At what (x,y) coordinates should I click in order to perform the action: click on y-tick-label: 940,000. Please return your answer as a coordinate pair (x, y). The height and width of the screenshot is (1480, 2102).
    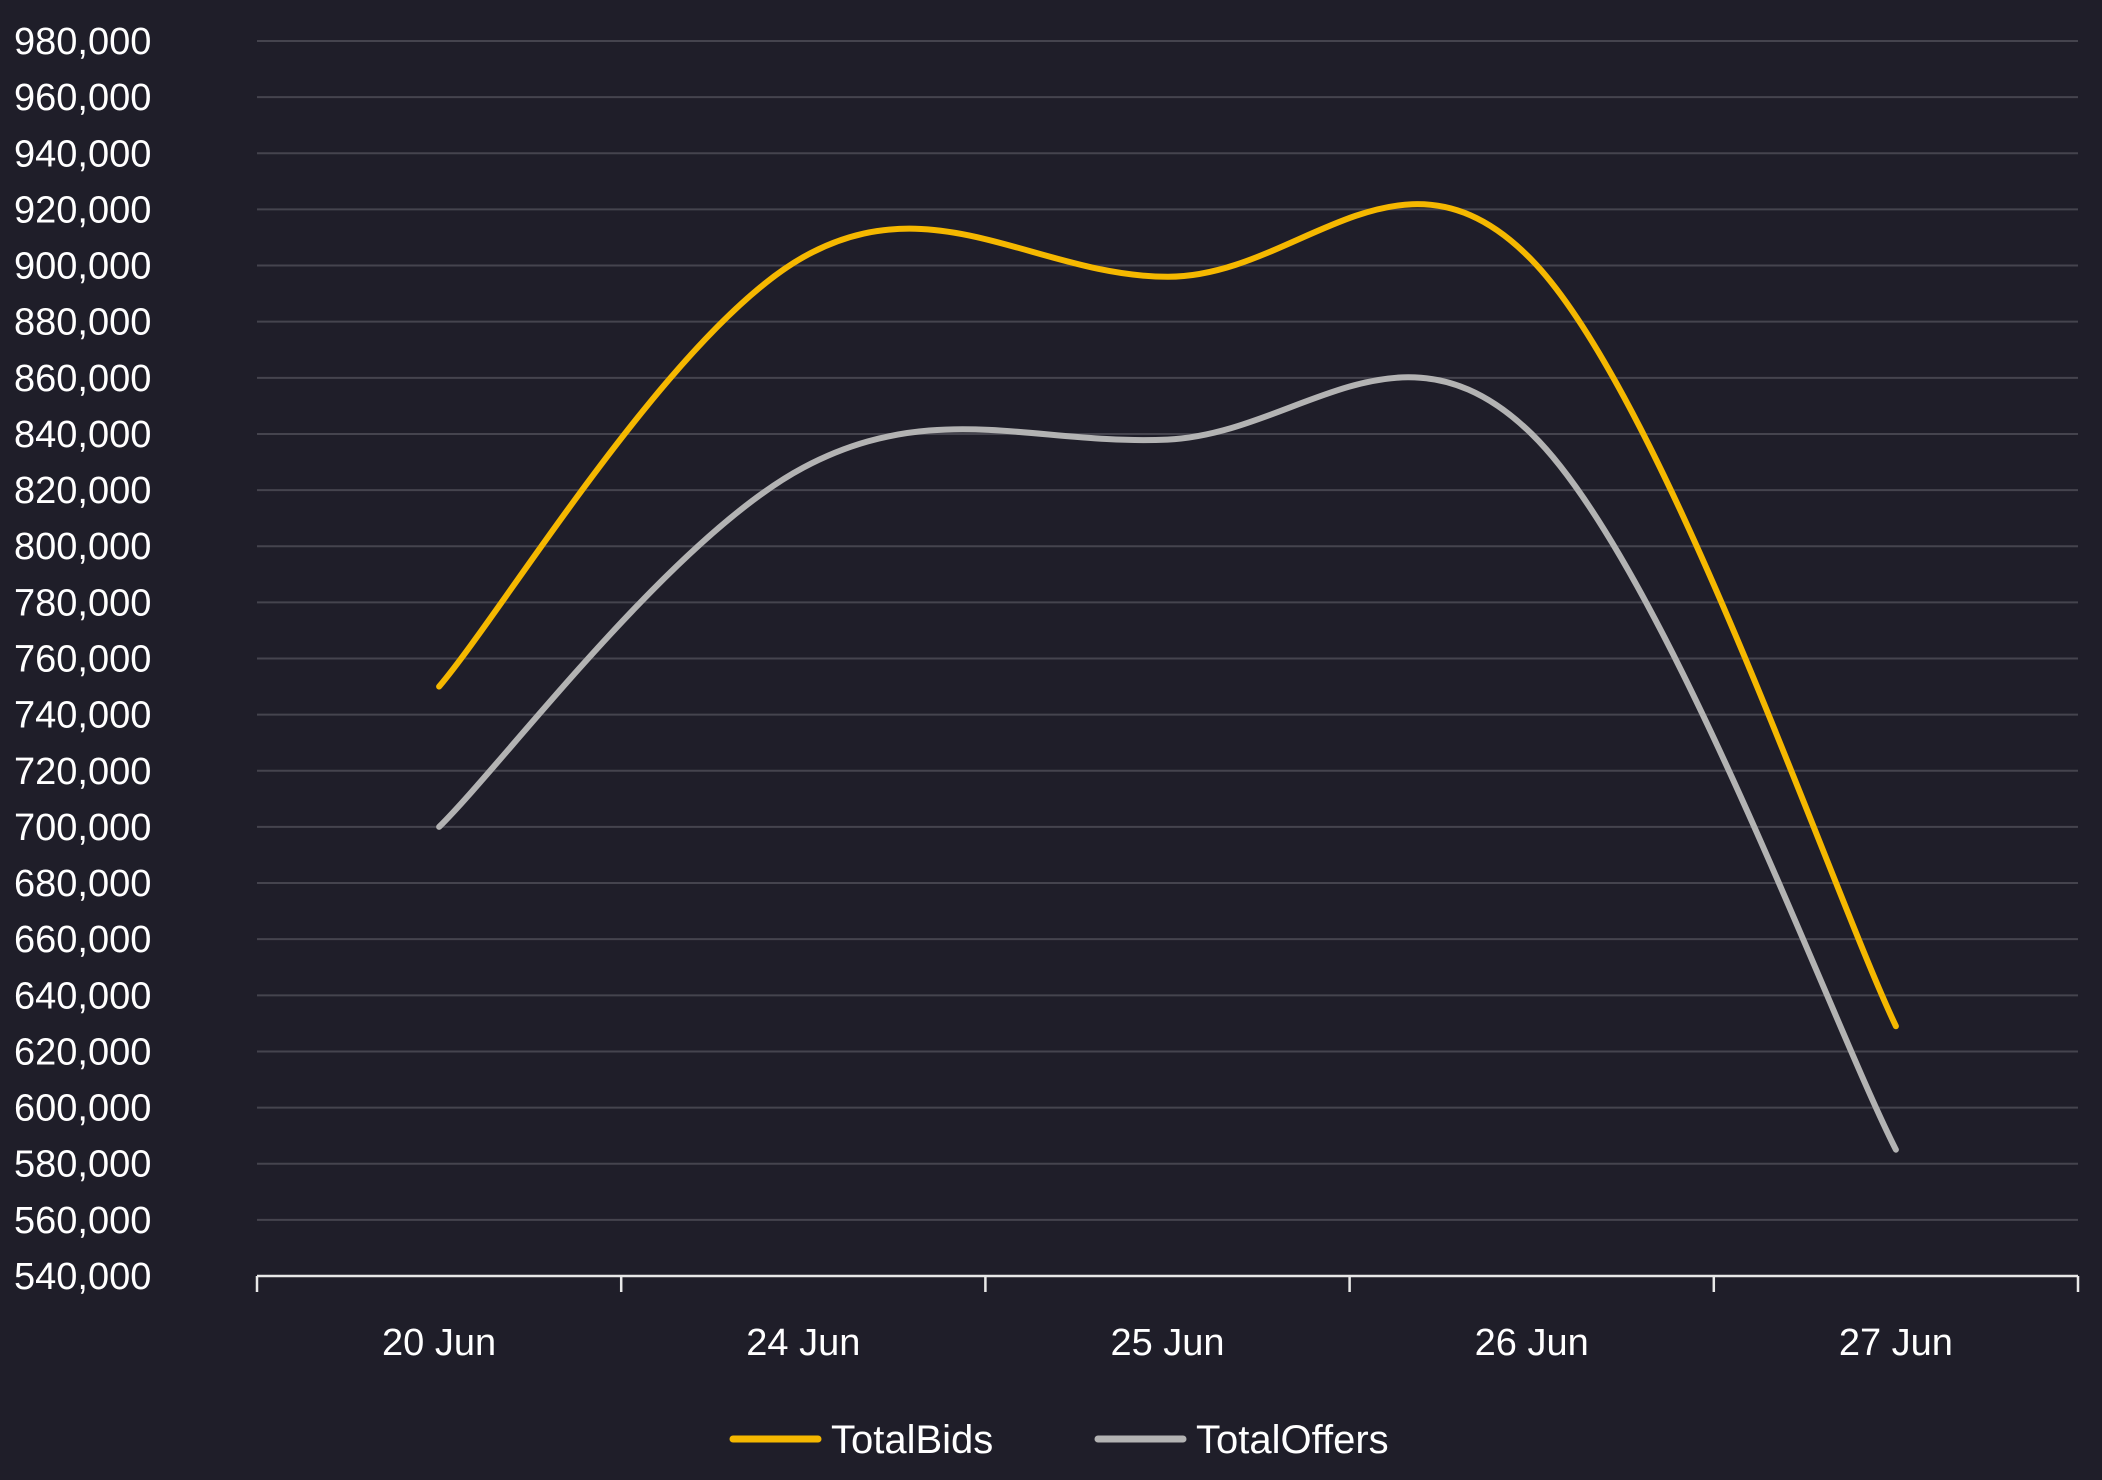
    Looking at the image, I should click on (82, 154).